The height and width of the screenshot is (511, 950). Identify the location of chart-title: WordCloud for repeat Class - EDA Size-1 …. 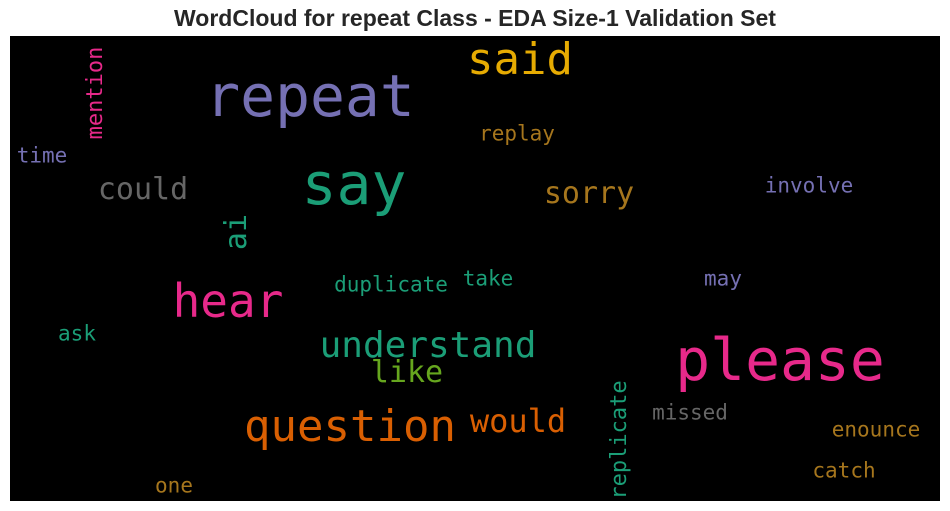
(475, 18).